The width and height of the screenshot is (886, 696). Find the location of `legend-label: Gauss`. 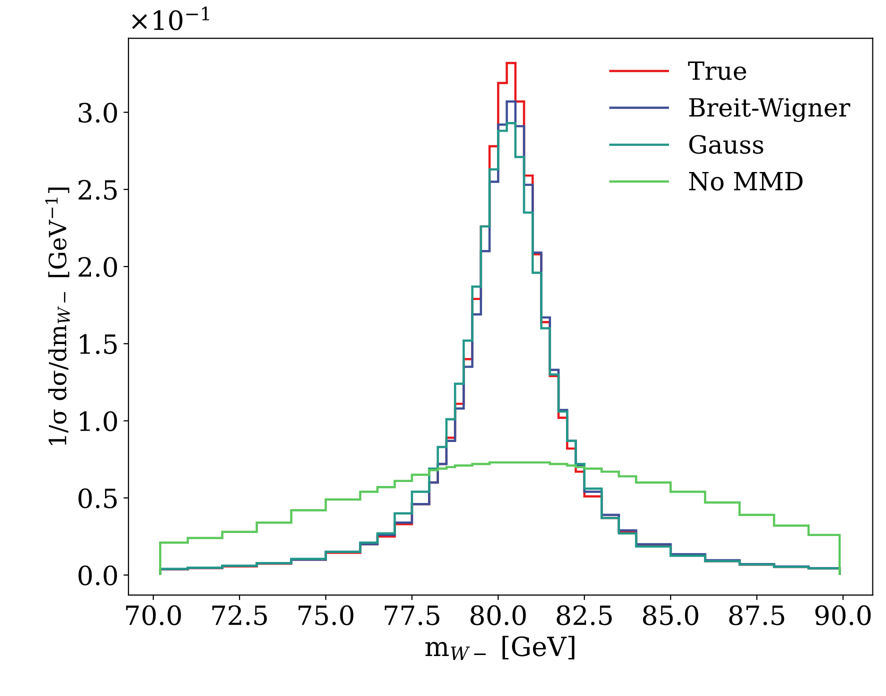

legend-label: Gauss is located at coordinates (726, 144).